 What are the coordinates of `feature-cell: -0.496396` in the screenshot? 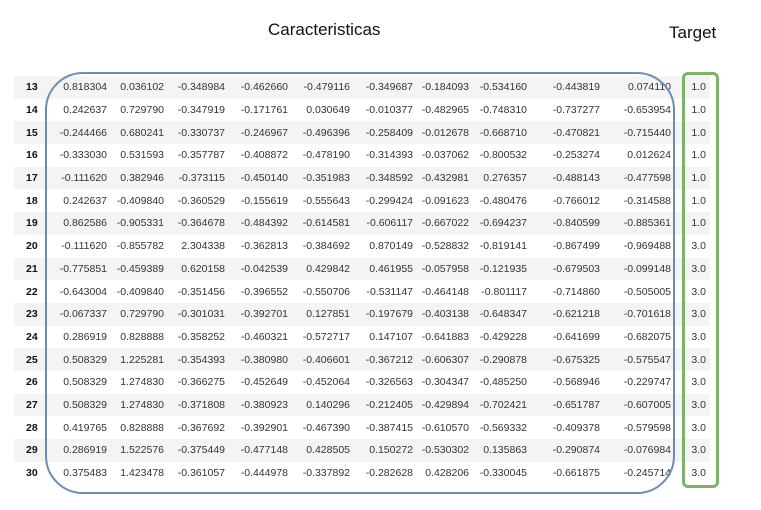 It's located at (323, 133).